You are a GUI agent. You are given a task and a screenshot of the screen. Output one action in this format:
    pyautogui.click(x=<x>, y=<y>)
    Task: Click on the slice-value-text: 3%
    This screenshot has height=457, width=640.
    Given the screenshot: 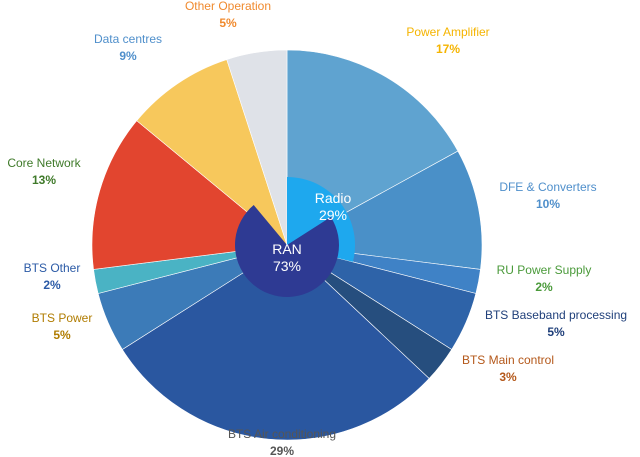 What is the action you would take?
    pyautogui.click(x=508, y=377)
    